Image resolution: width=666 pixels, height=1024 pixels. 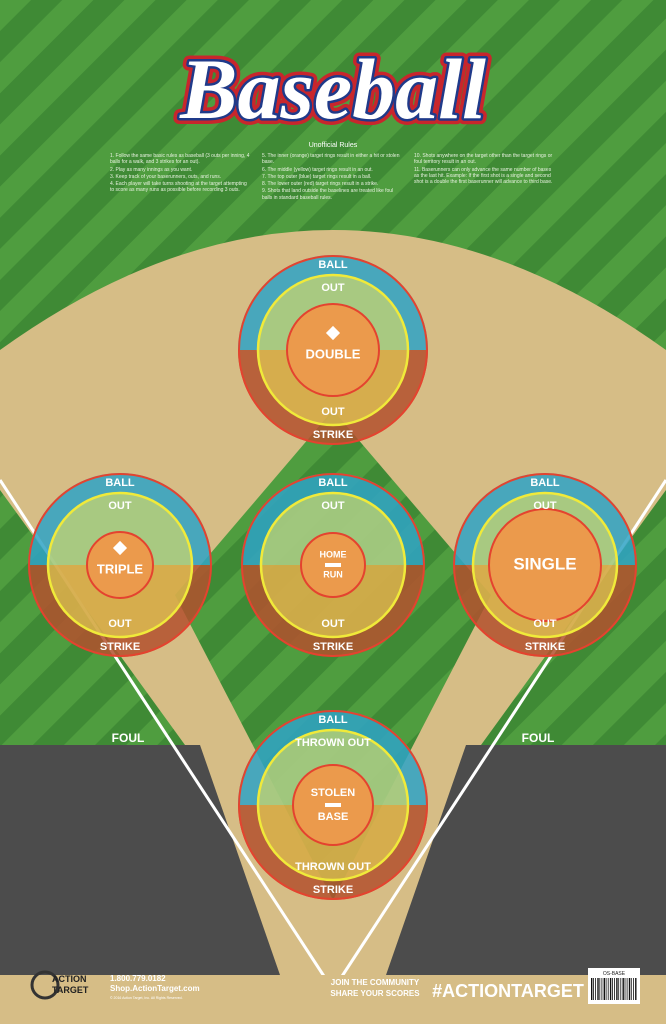 What do you see at coordinates (333, 999) in the screenshot?
I see `footer-band` at bounding box center [333, 999].